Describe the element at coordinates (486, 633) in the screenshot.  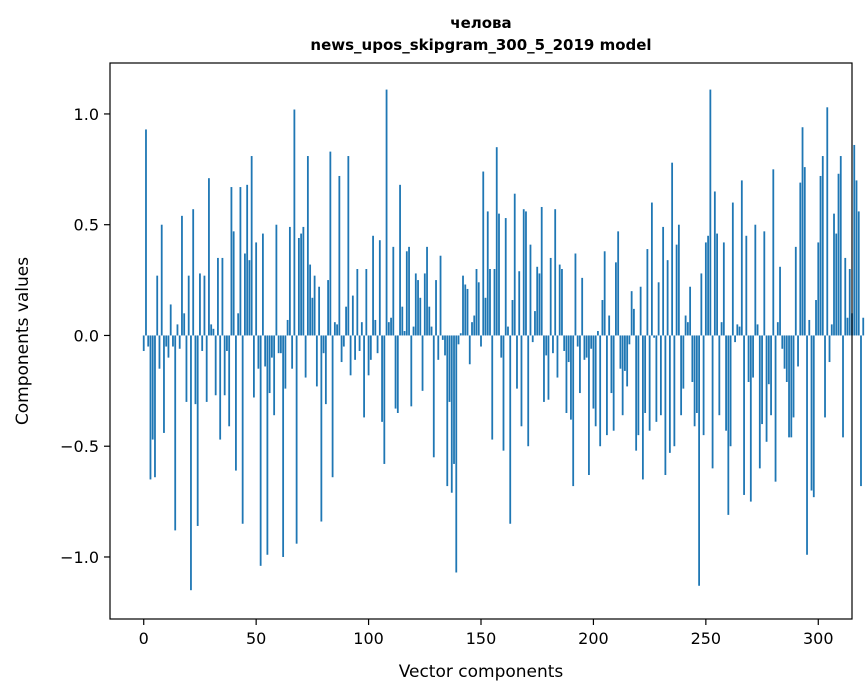
I see `x-axis-ticks: 0 50 100 150 200 250 300` at that location.